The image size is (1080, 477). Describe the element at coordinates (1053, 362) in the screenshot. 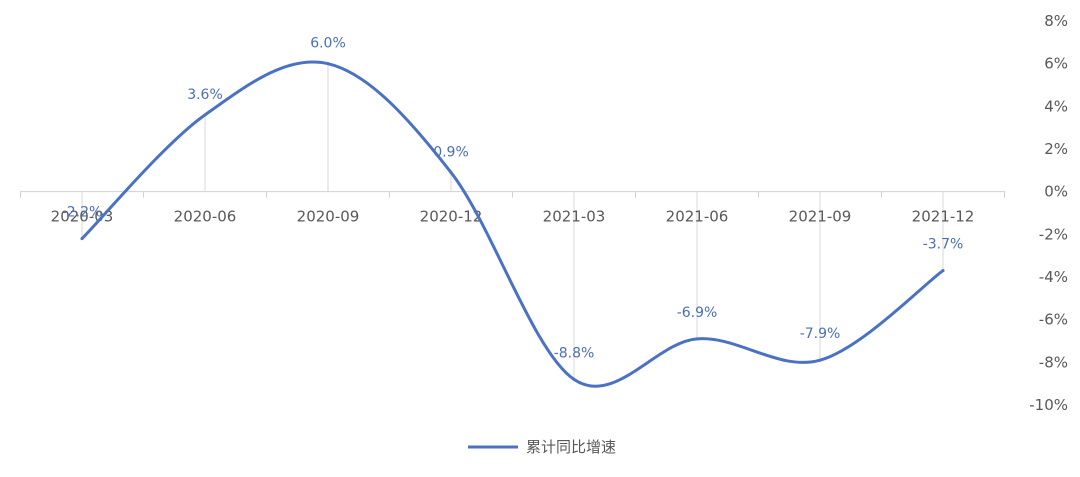

I see `y-tick-label: -8%` at that location.